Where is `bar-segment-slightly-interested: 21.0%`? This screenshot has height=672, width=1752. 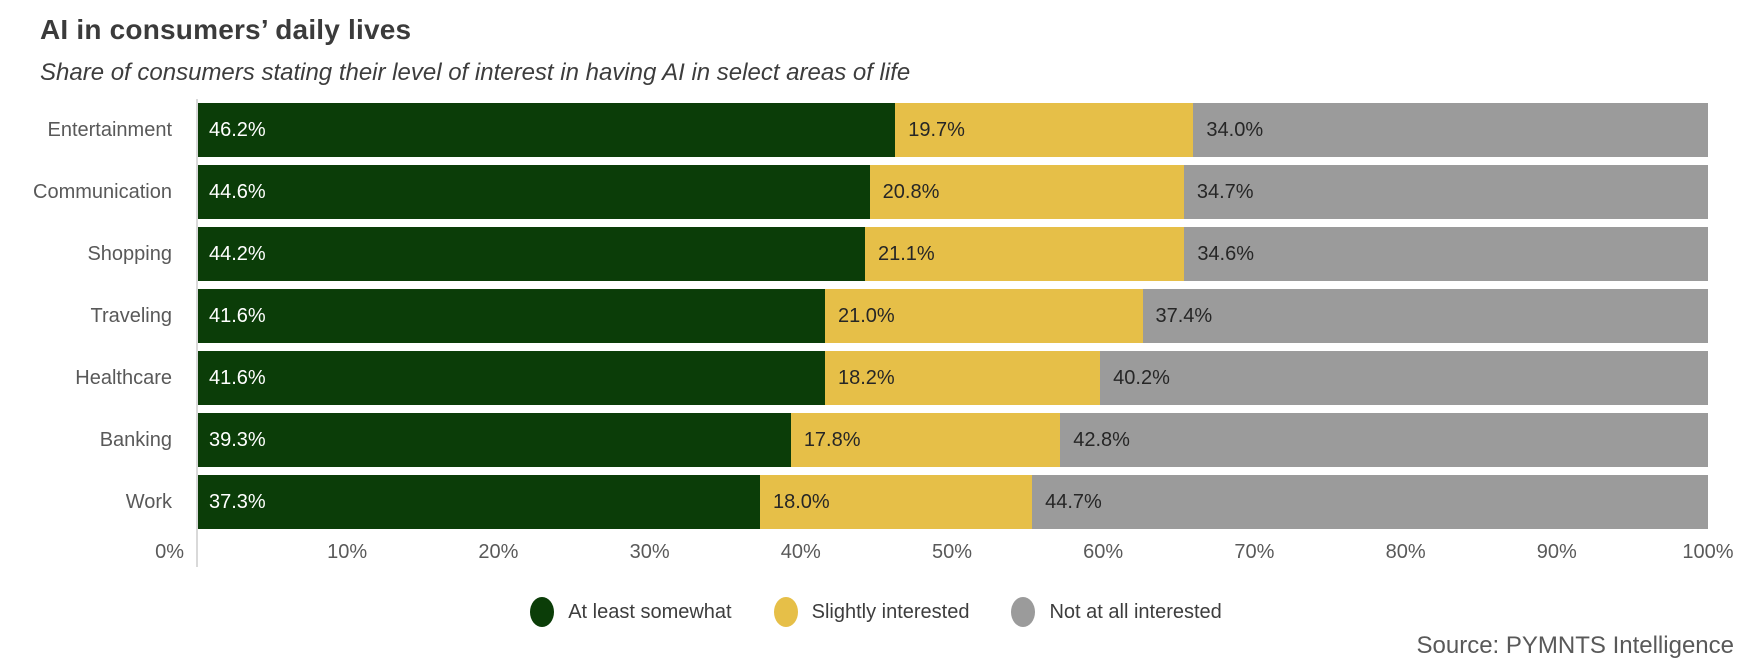 bar-segment-slightly-interested: 21.0% is located at coordinates (983, 316).